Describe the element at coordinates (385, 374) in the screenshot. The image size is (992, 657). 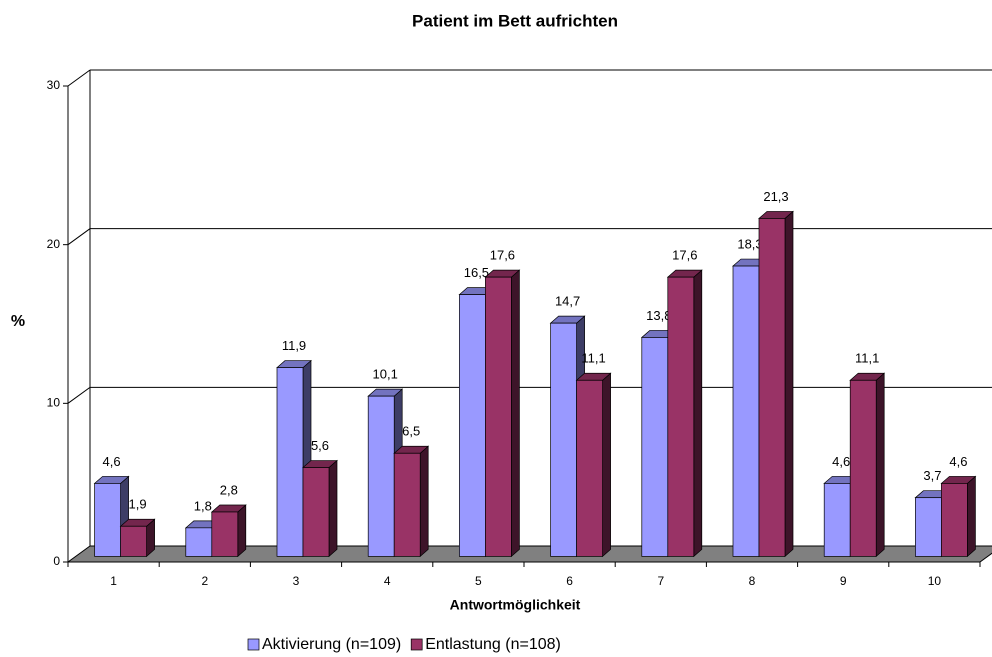
I see `value-label: 10,1` at that location.